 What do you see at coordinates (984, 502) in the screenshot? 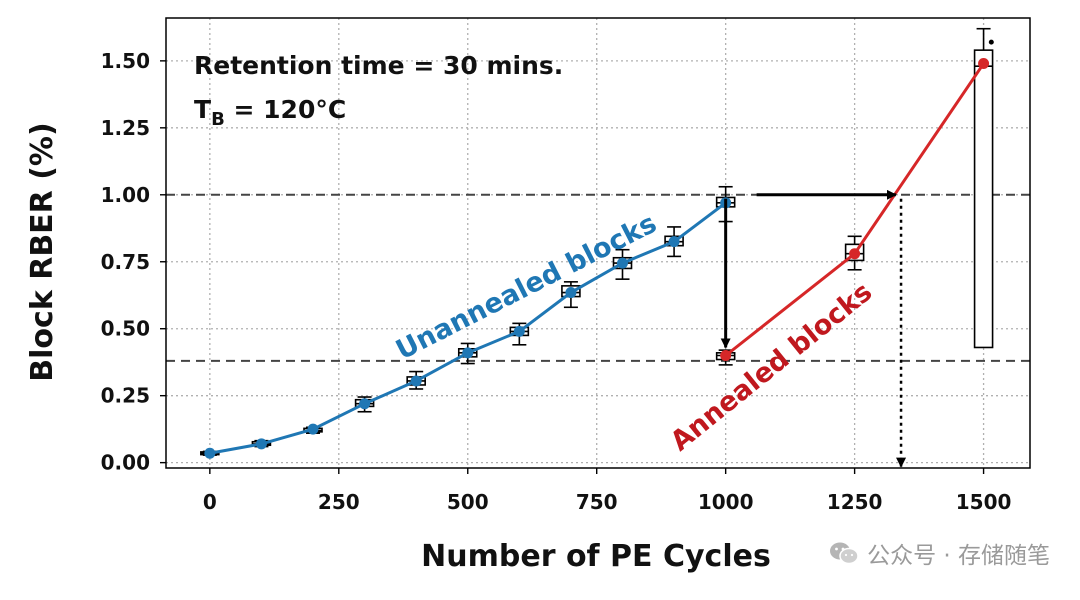
I see `x-tick-label: 1500` at bounding box center [984, 502].